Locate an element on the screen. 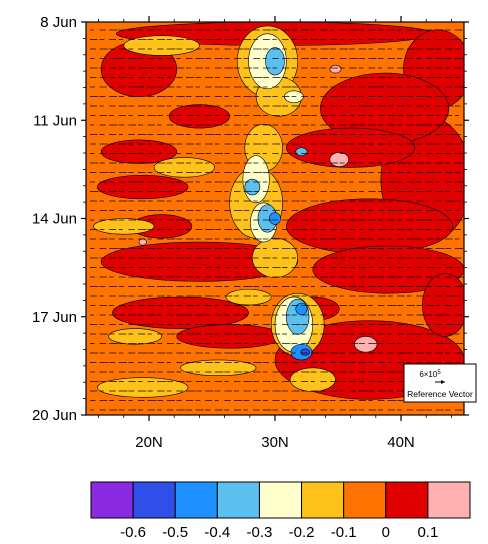 This screenshot has height=544, width=488. colorbar-label: 0.1 is located at coordinates (427, 532).